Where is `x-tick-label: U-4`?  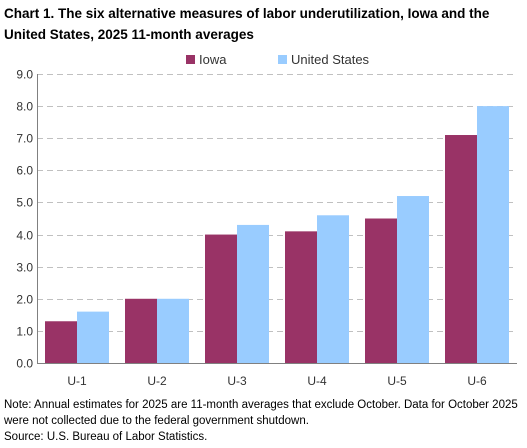
x-tick-label: U-4 is located at coordinates (317, 381).